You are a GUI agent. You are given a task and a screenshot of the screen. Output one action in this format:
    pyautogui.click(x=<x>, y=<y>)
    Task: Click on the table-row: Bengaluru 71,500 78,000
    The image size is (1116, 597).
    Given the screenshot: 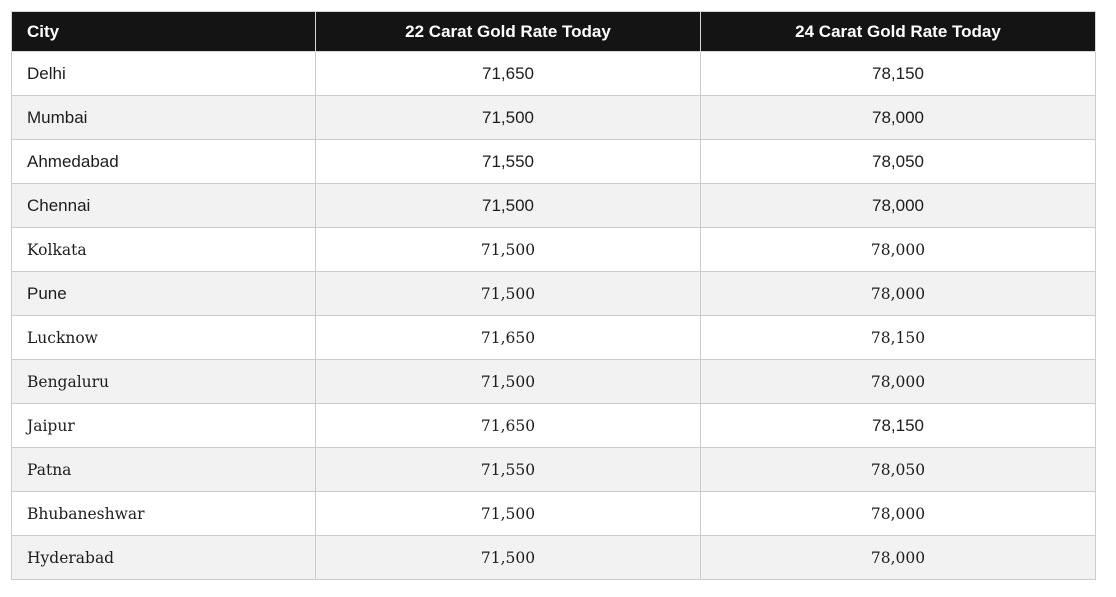 What is the action you would take?
    pyautogui.click(x=553, y=381)
    